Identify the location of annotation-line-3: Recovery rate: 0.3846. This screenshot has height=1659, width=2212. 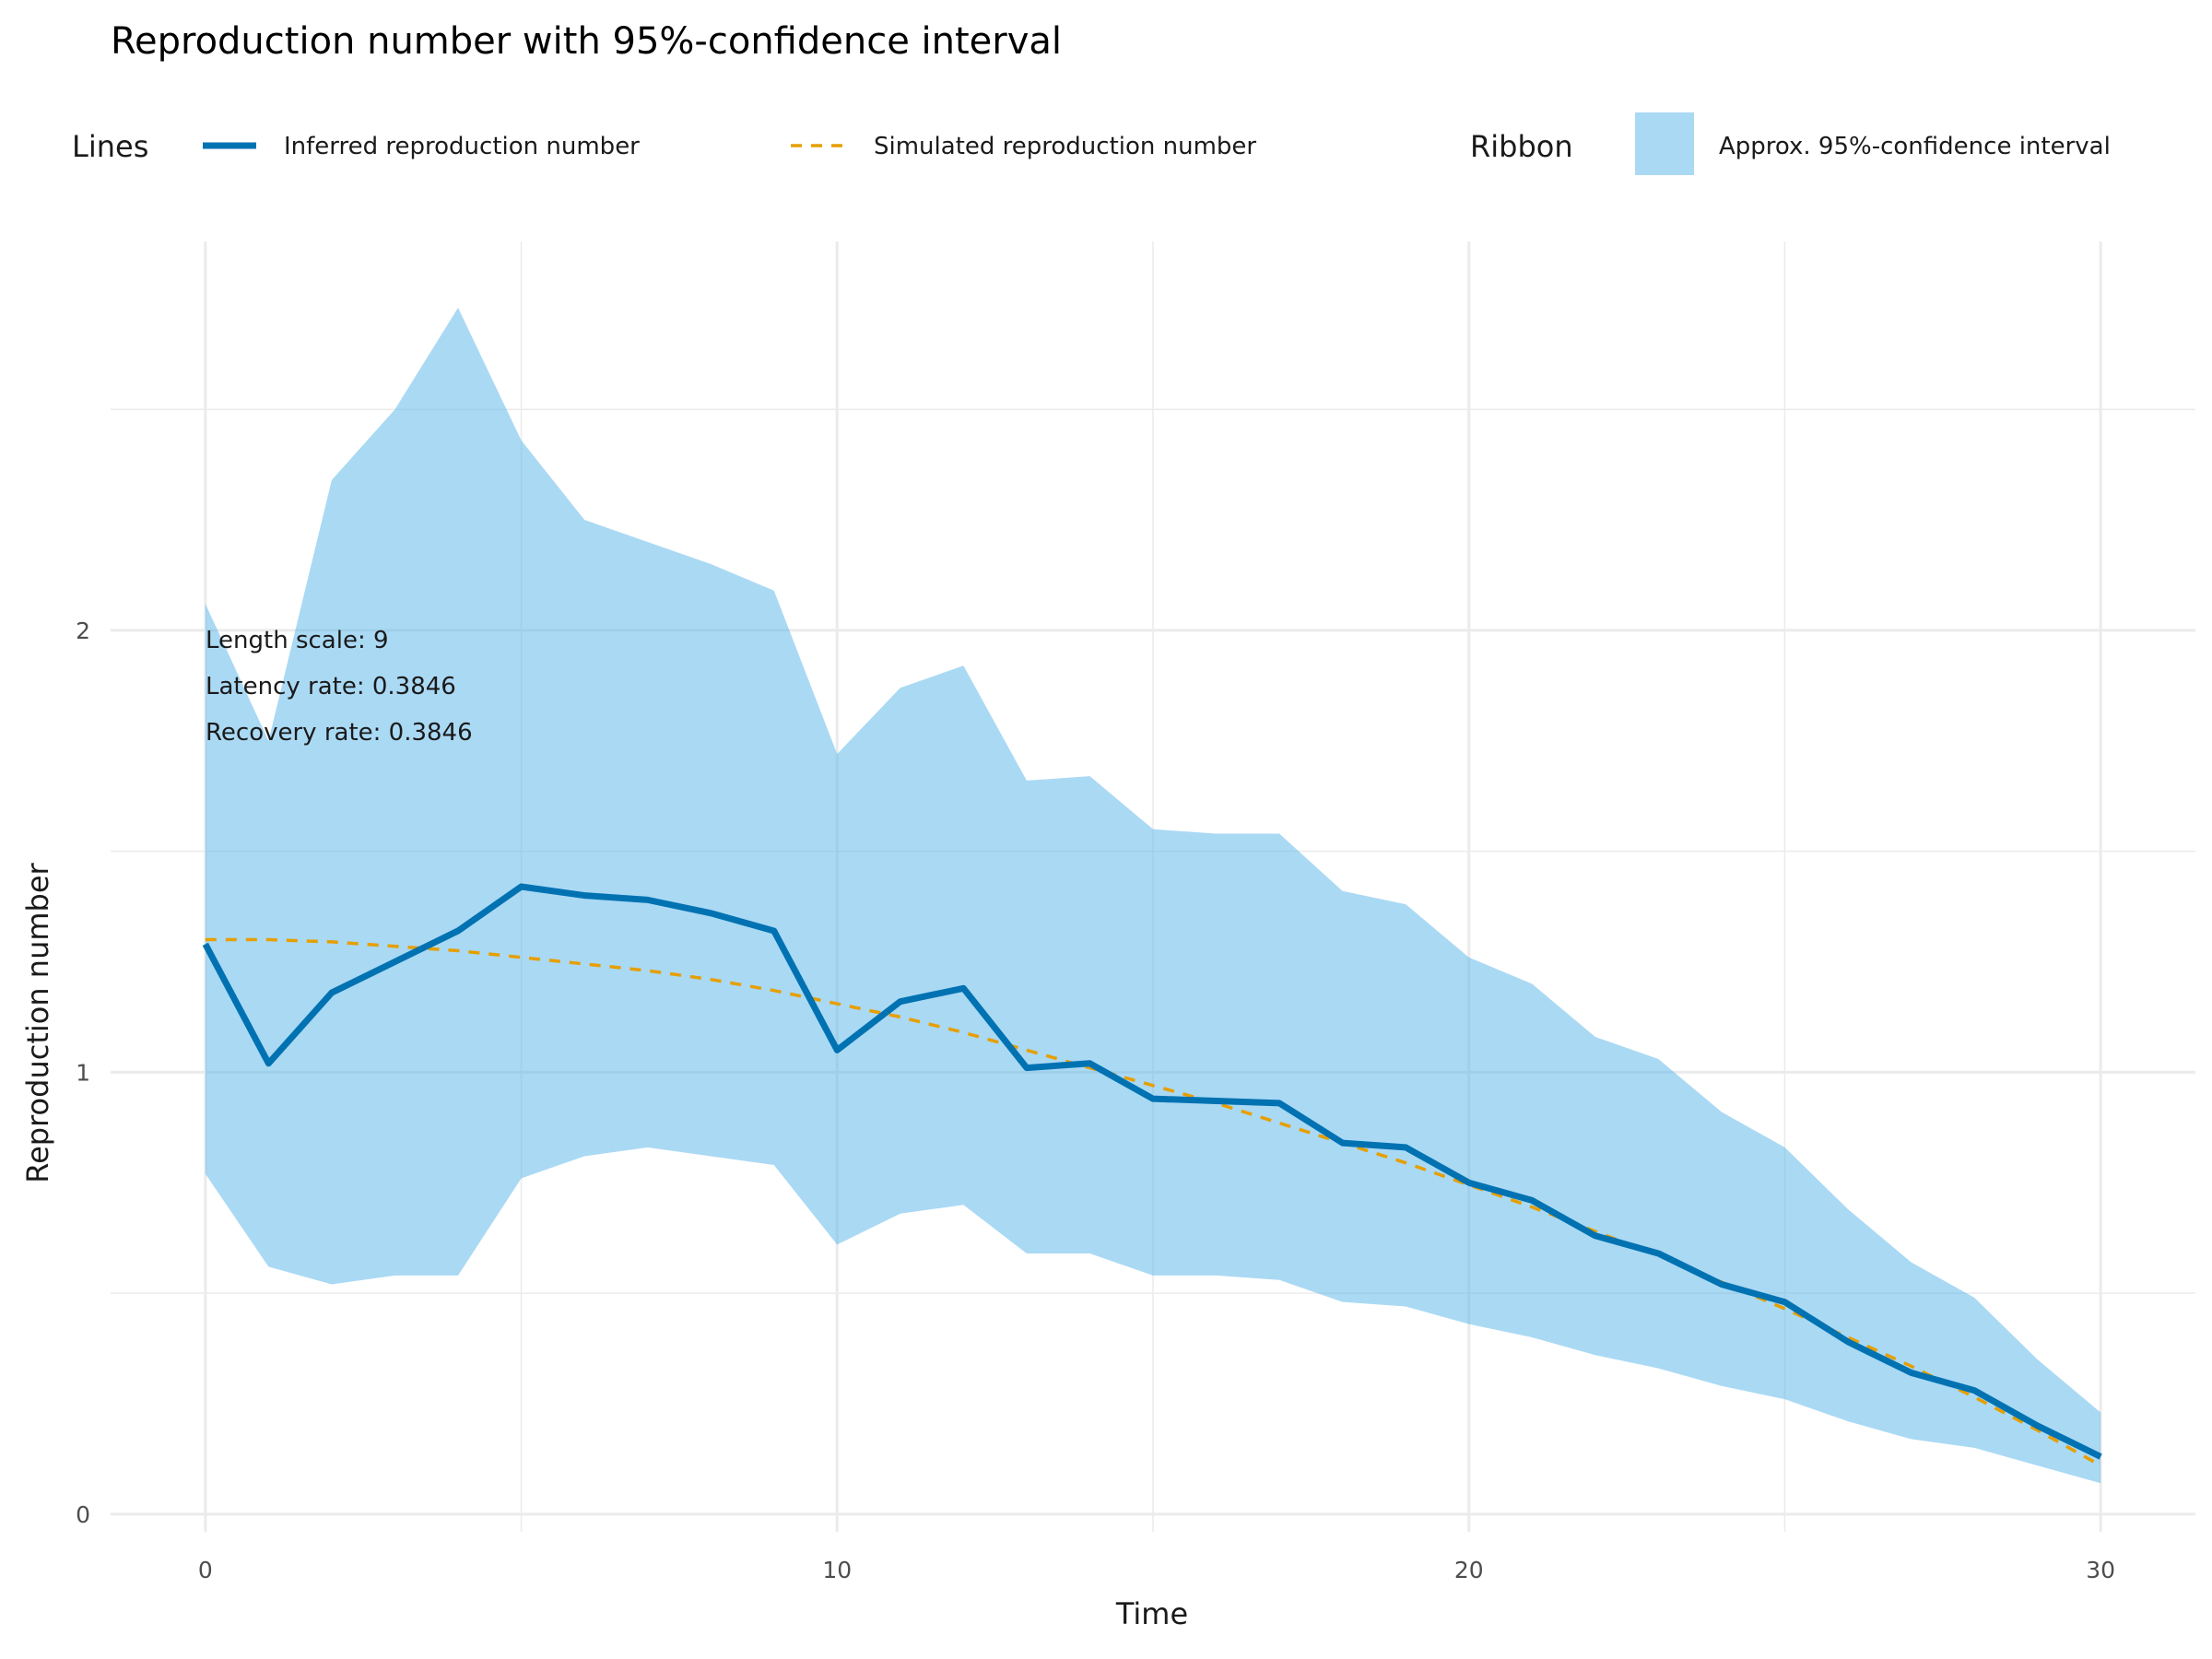
(339, 733).